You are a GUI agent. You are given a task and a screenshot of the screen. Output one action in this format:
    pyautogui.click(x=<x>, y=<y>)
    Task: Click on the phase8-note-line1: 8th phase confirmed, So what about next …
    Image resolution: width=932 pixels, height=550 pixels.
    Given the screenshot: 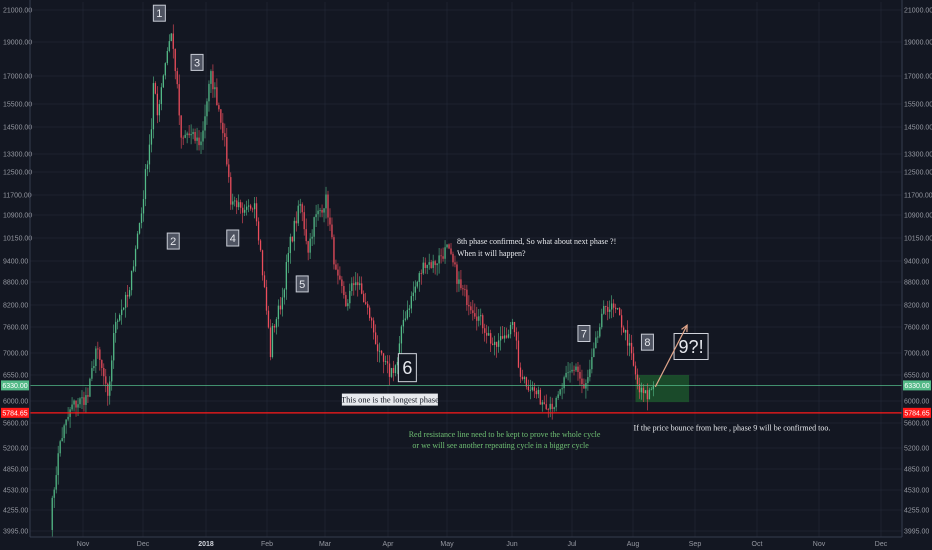 What is the action you would take?
    pyautogui.click(x=536, y=241)
    